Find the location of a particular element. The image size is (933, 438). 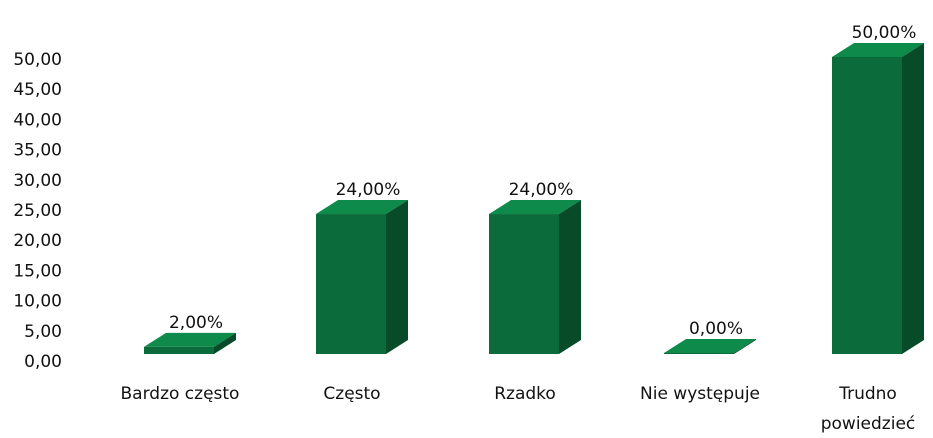

y-tick-label: 20,00 is located at coordinates (37, 241).